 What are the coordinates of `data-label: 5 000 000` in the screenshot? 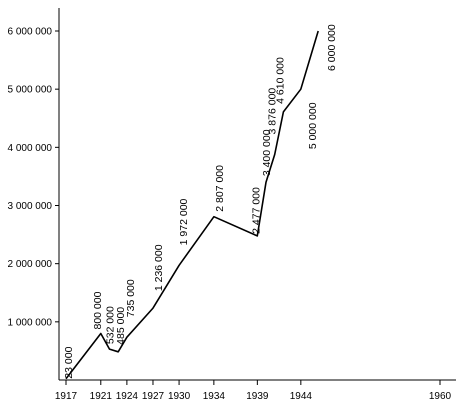 It's located at (313, 125).